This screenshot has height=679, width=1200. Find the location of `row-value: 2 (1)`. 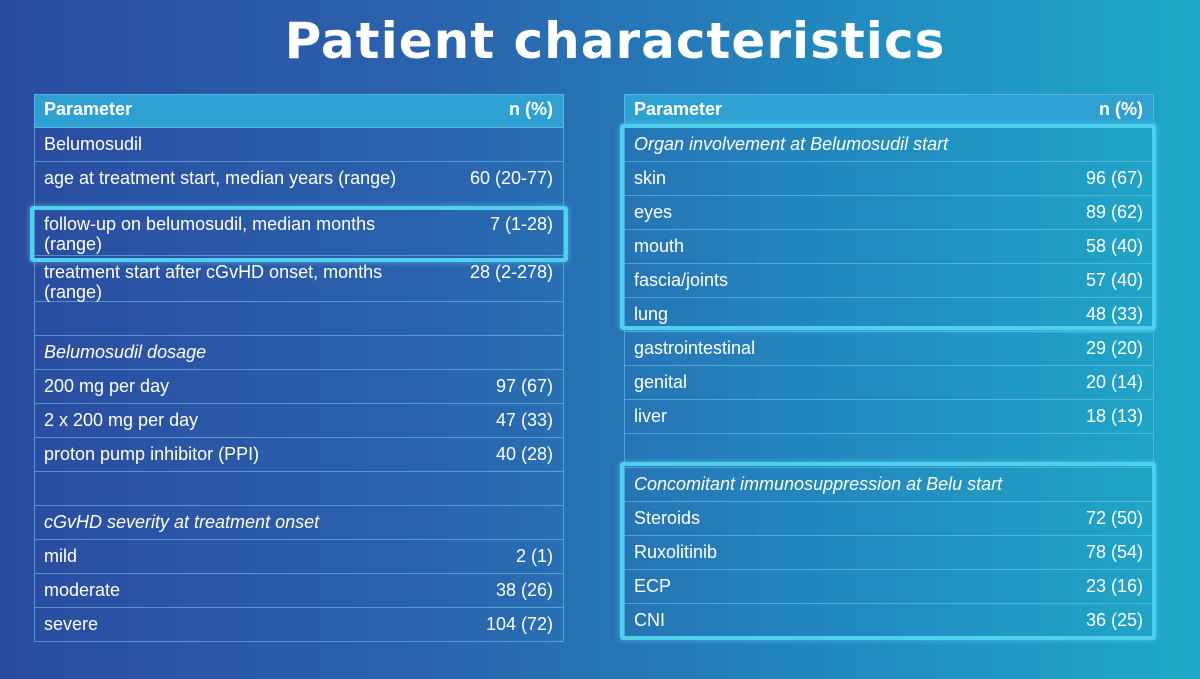

row-value: 2 (1) is located at coordinates (534, 556).